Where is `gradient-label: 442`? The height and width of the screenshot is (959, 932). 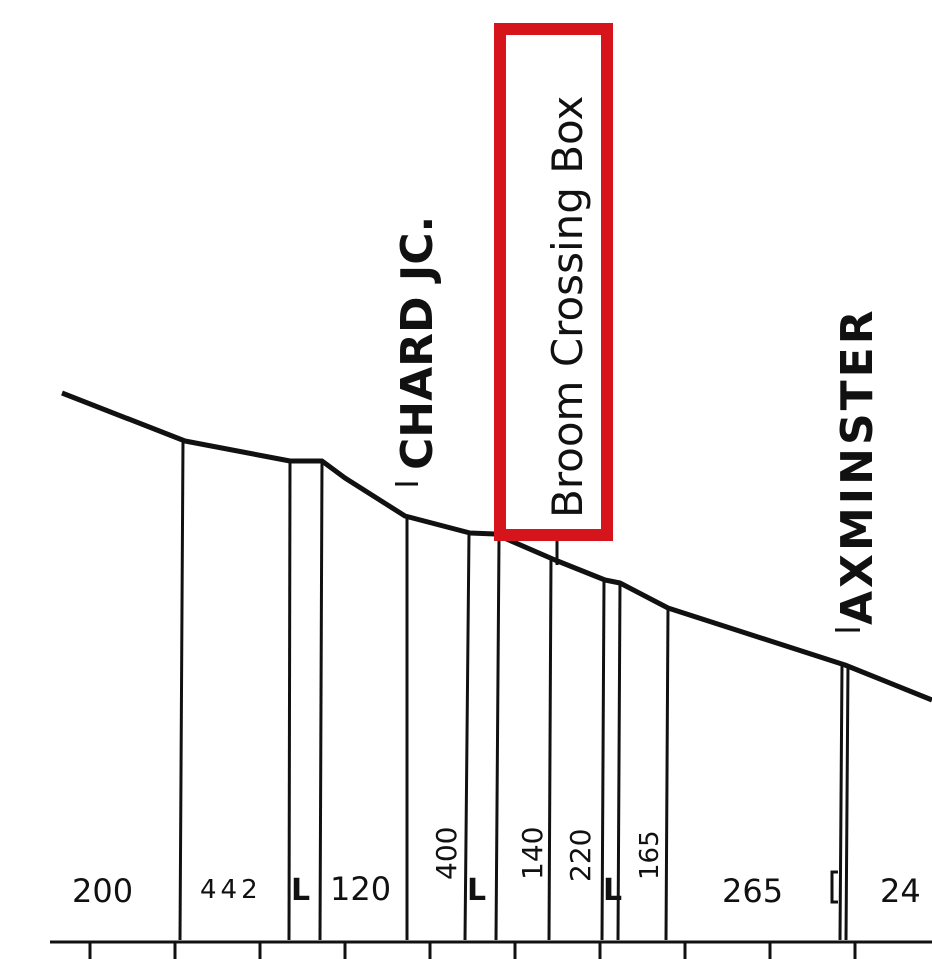
gradient-label: 442 is located at coordinates (231, 890).